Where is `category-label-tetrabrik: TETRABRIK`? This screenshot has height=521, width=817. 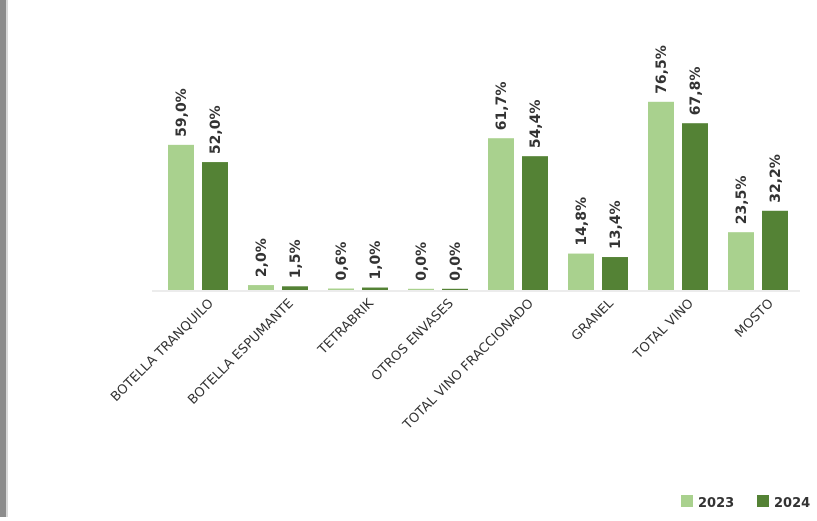 category-label-tetrabrik: TETRABRIK is located at coordinates (346, 327).